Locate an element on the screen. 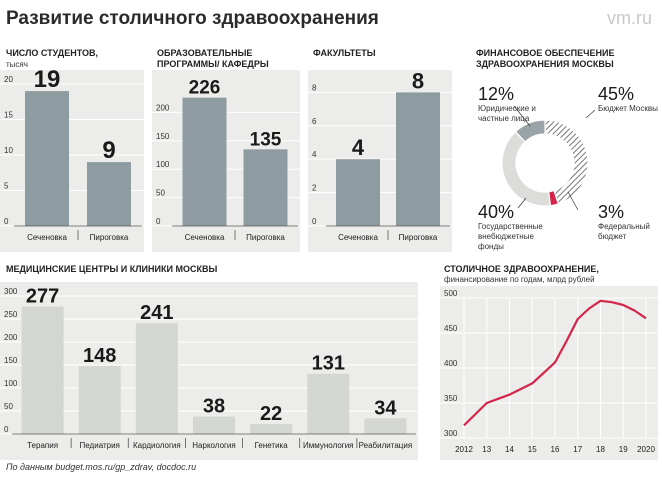 The width and height of the screenshot is (662, 480). students-chart-panel: 0 5 10 15 20 19 Сеченовка 9 Пироговка is located at coordinates (72, 159).